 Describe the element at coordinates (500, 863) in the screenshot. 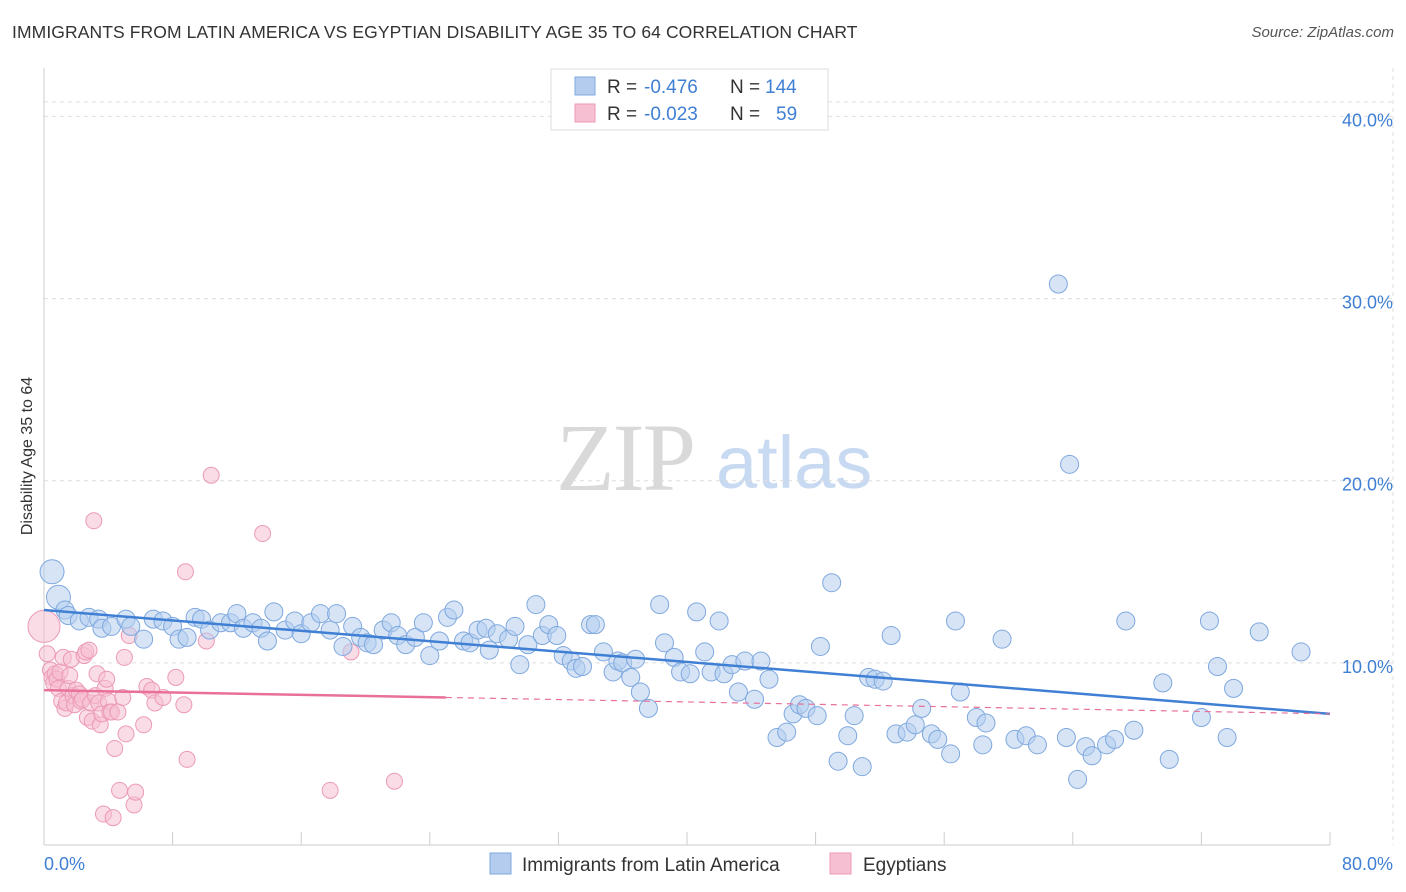

I see `bottom-legend-swatch-blue` at that location.